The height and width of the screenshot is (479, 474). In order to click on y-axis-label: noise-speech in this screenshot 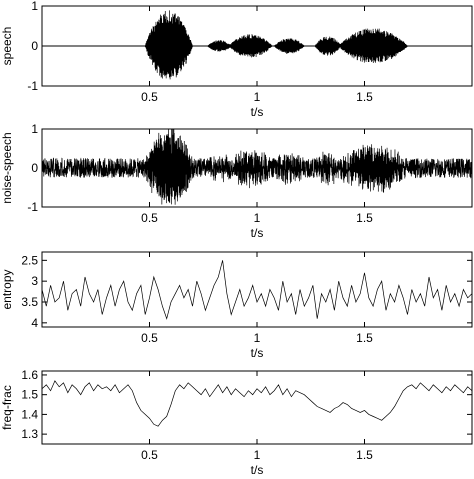, I will do `click(7, 167)`.